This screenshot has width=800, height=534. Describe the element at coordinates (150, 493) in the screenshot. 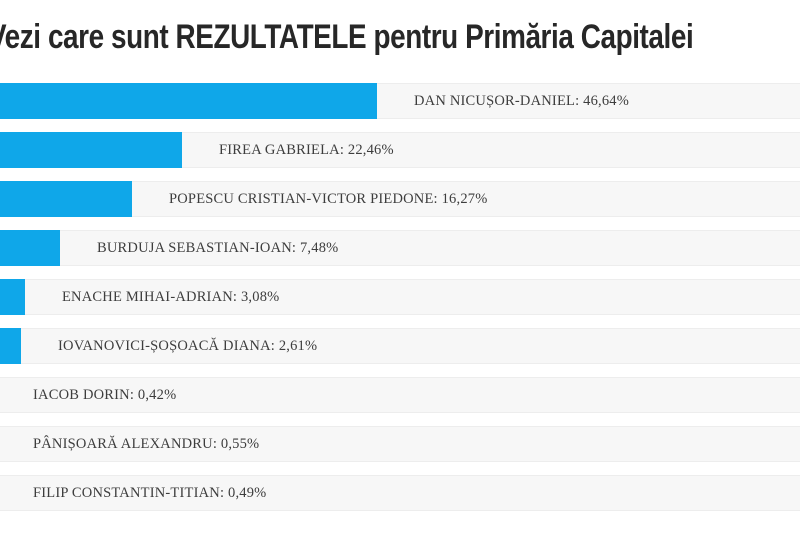

I see `result-label: FILIP CONSTANTIN-TITIAN: 0,49%` at that location.